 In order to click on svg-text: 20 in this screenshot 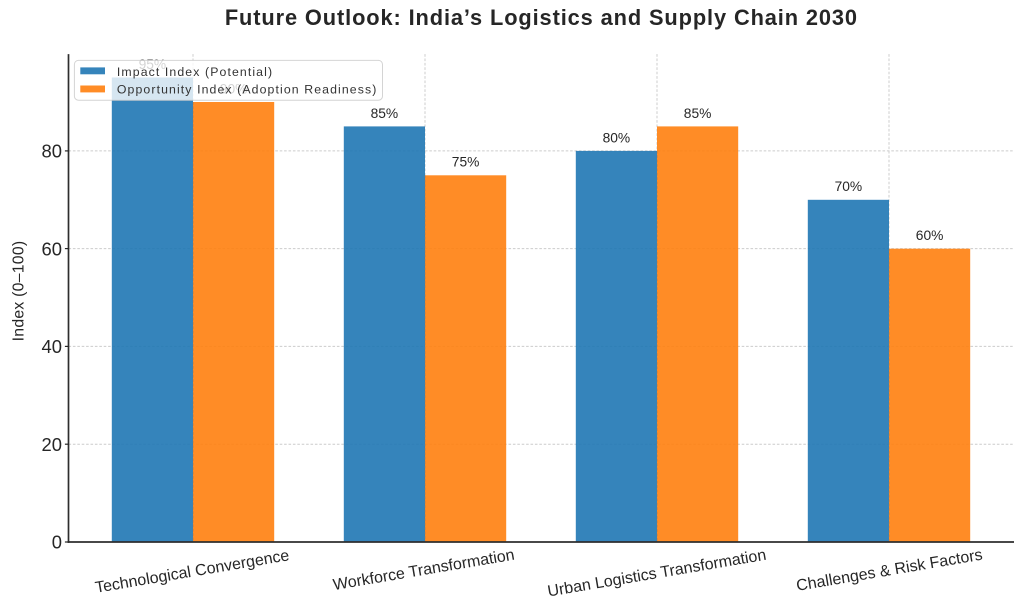, I will do `click(52, 444)`.